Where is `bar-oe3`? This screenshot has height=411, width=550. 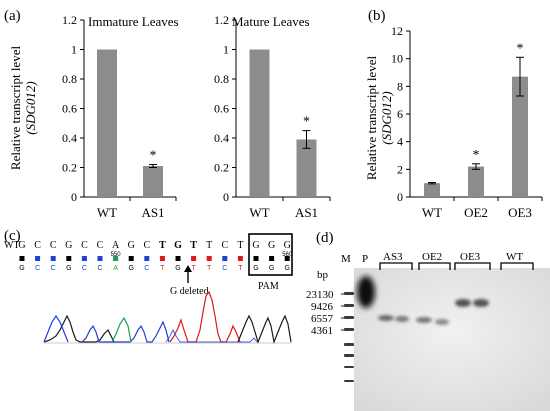 bar-oe3 is located at coordinates (520, 136).